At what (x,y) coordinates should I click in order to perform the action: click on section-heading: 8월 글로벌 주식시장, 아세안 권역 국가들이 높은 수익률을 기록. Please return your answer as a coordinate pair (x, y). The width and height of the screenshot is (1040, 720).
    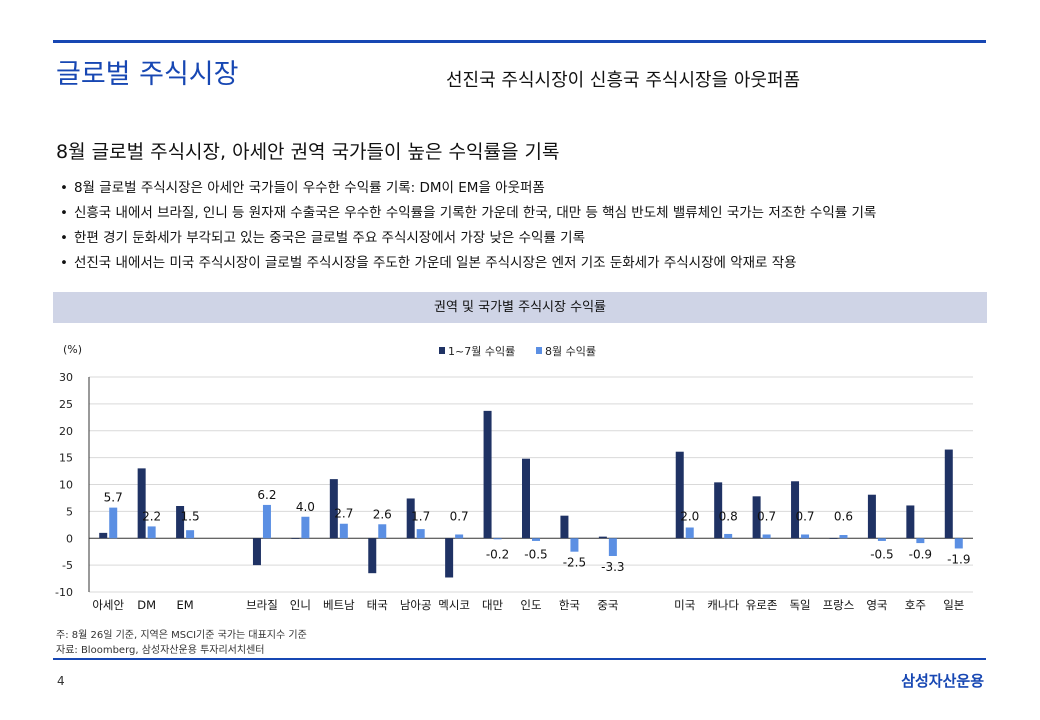
    Looking at the image, I should click on (308, 152).